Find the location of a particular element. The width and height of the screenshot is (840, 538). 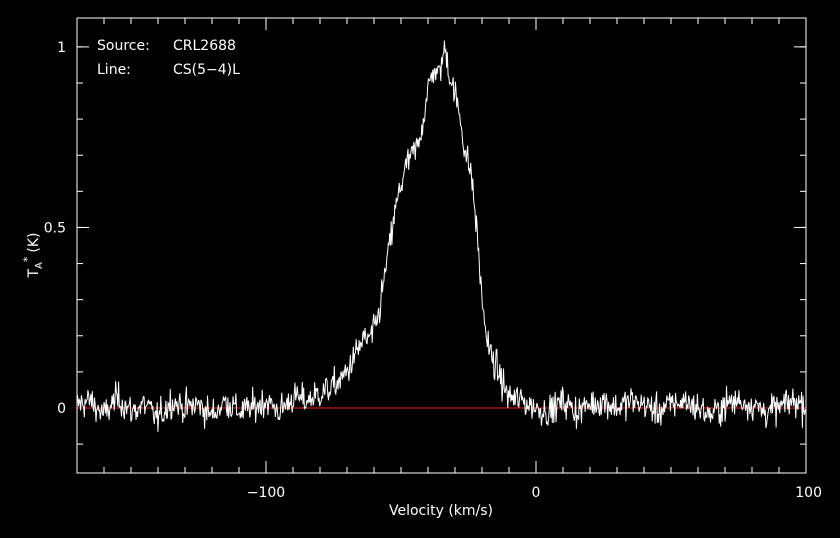

y-tick-label: 0 is located at coordinates (61, 409).